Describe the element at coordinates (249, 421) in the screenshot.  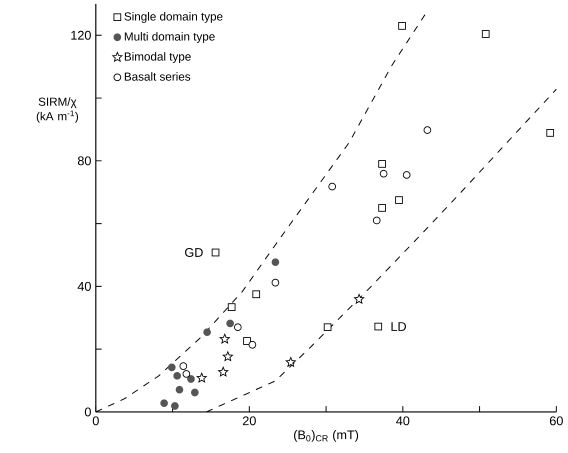
I see `x-tick-label: 20` at that location.